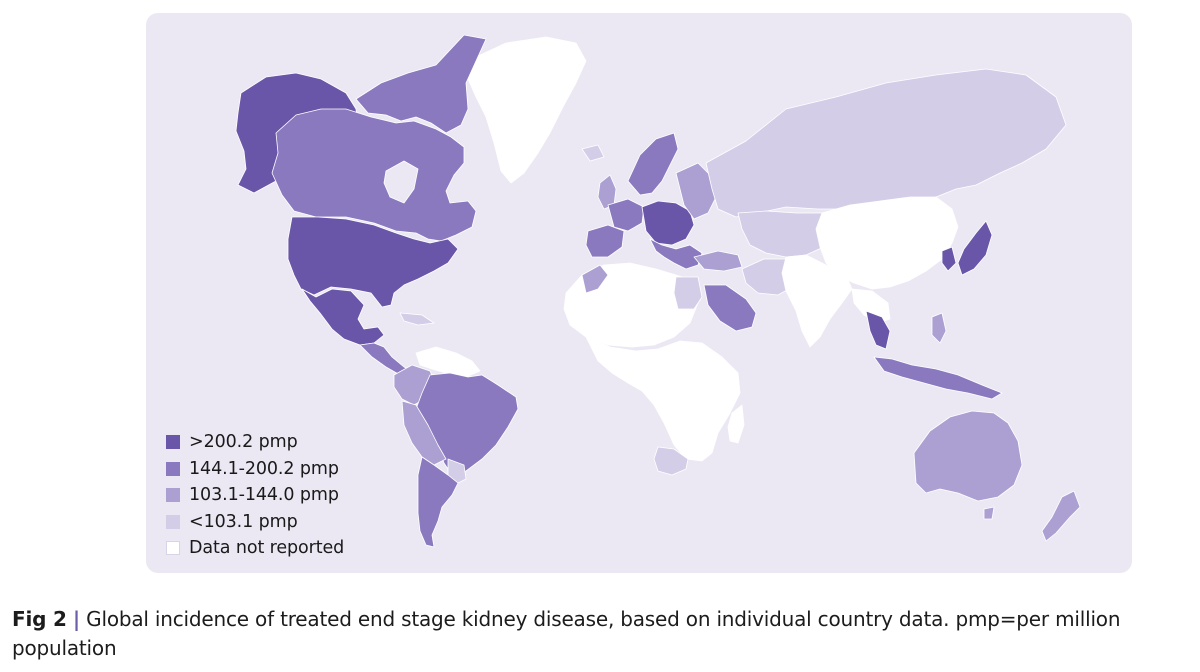  What do you see at coordinates (1061, 516) in the screenshot?
I see `region-new-zealand` at bounding box center [1061, 516].